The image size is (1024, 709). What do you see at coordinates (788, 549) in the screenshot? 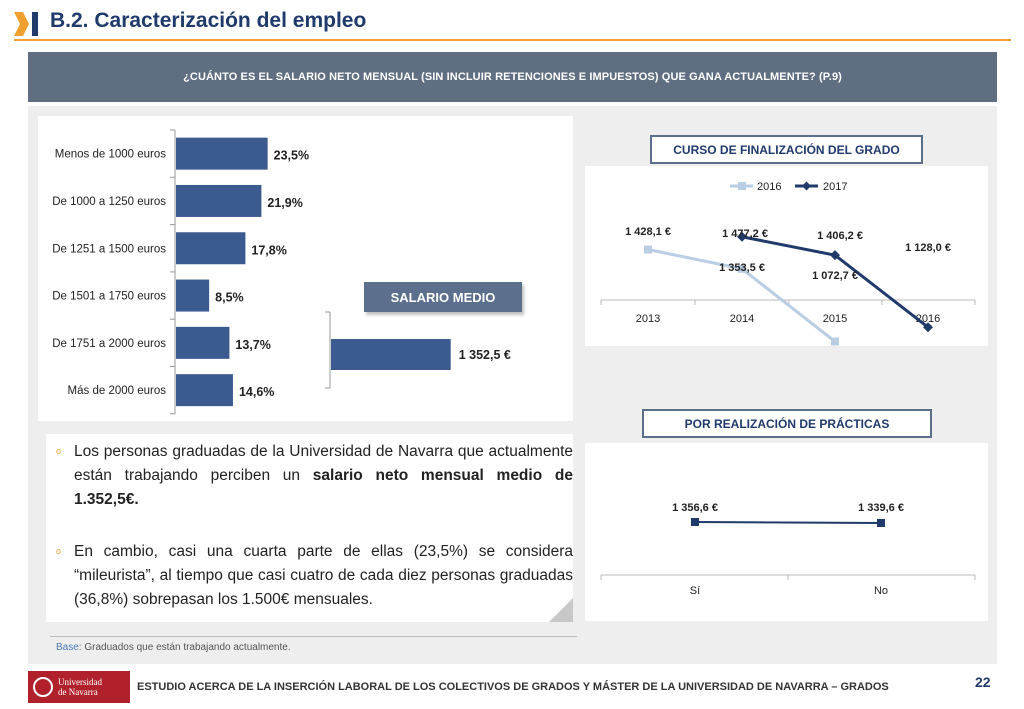
I see `practicas-line-chart: Sí No 1 356,6 € 1 339,6 €` at bounding box center [788, 549].